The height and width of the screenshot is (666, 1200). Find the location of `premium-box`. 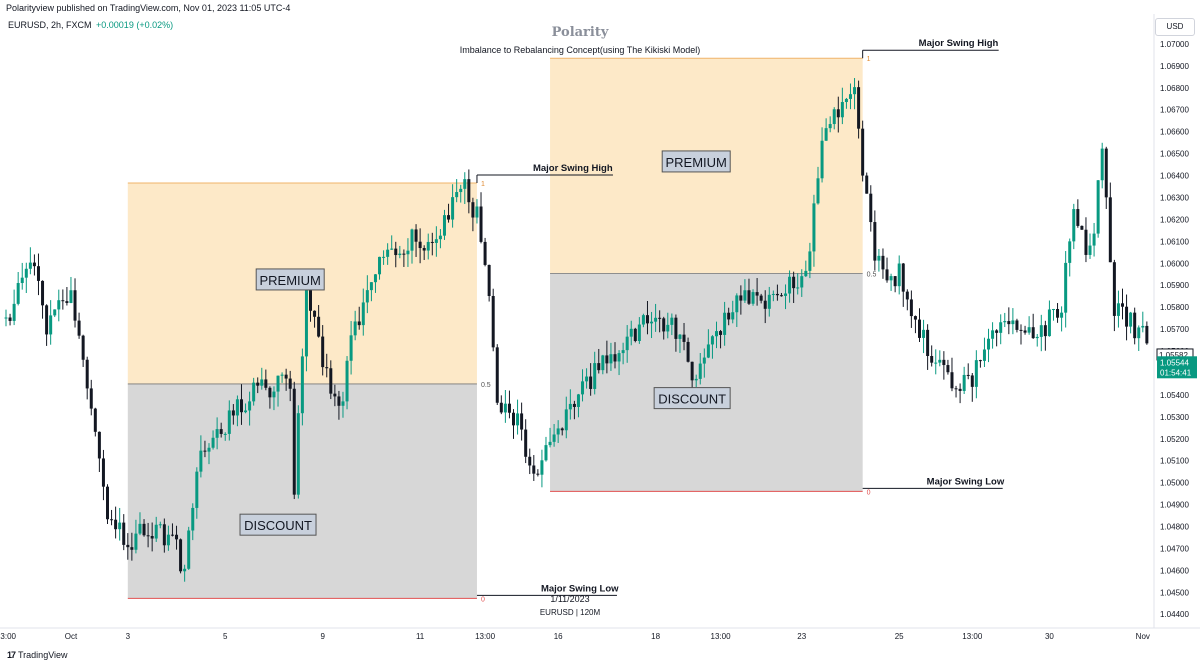

premium-box is located at coordinates (290, 279).